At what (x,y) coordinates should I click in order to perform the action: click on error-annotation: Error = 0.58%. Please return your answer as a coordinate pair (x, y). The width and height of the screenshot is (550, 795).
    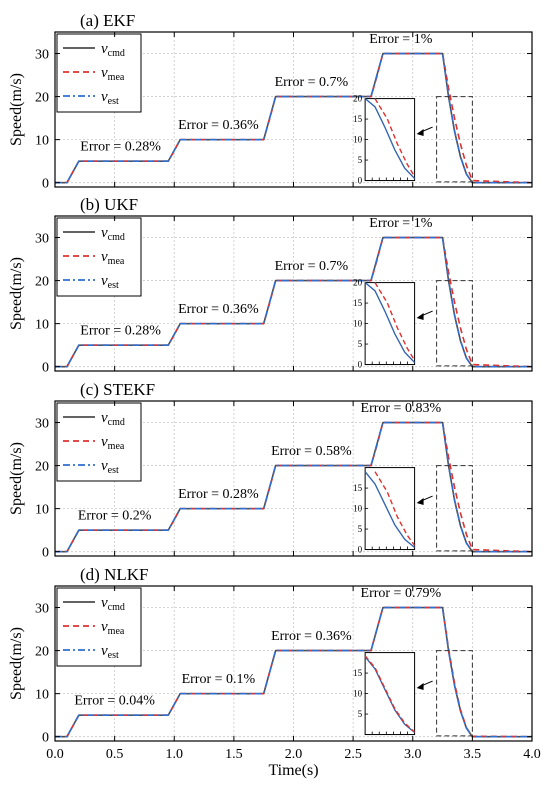
    Looking at the image, I should click on (311, 451).